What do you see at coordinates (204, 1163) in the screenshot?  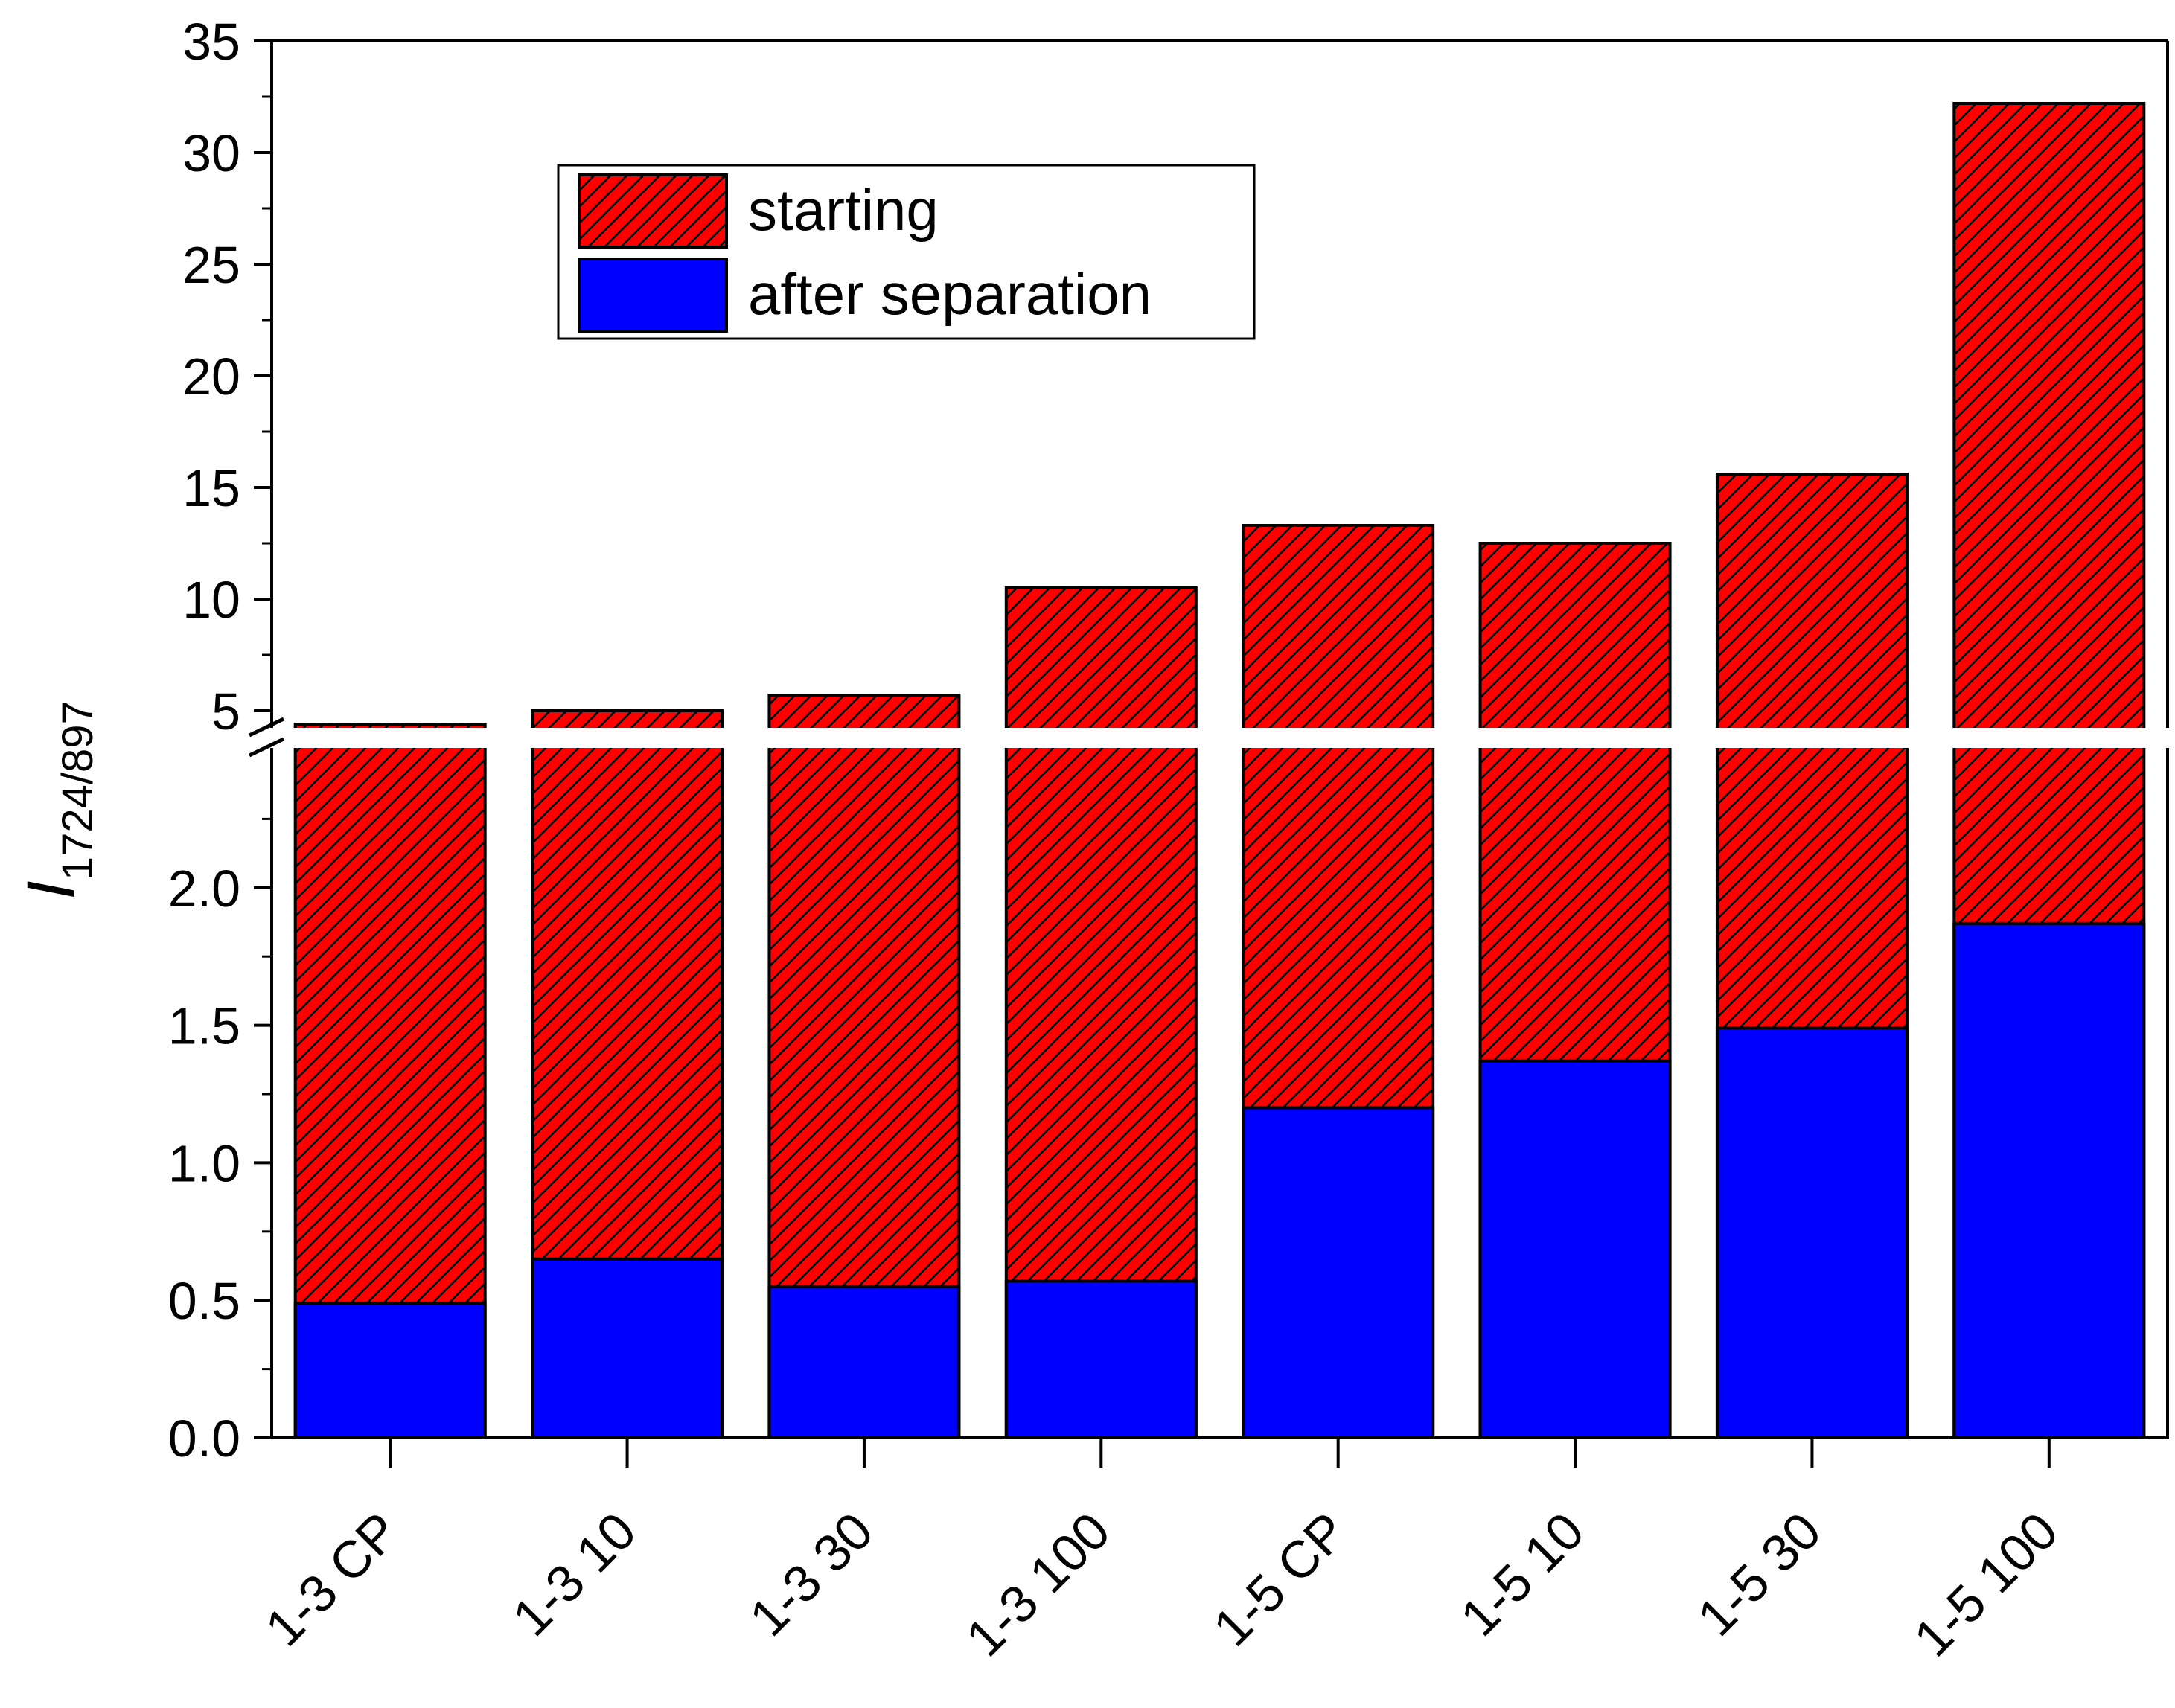 I see `y-tick-lower-1-0-label: 1.0` at bounding box center [204, 1163].